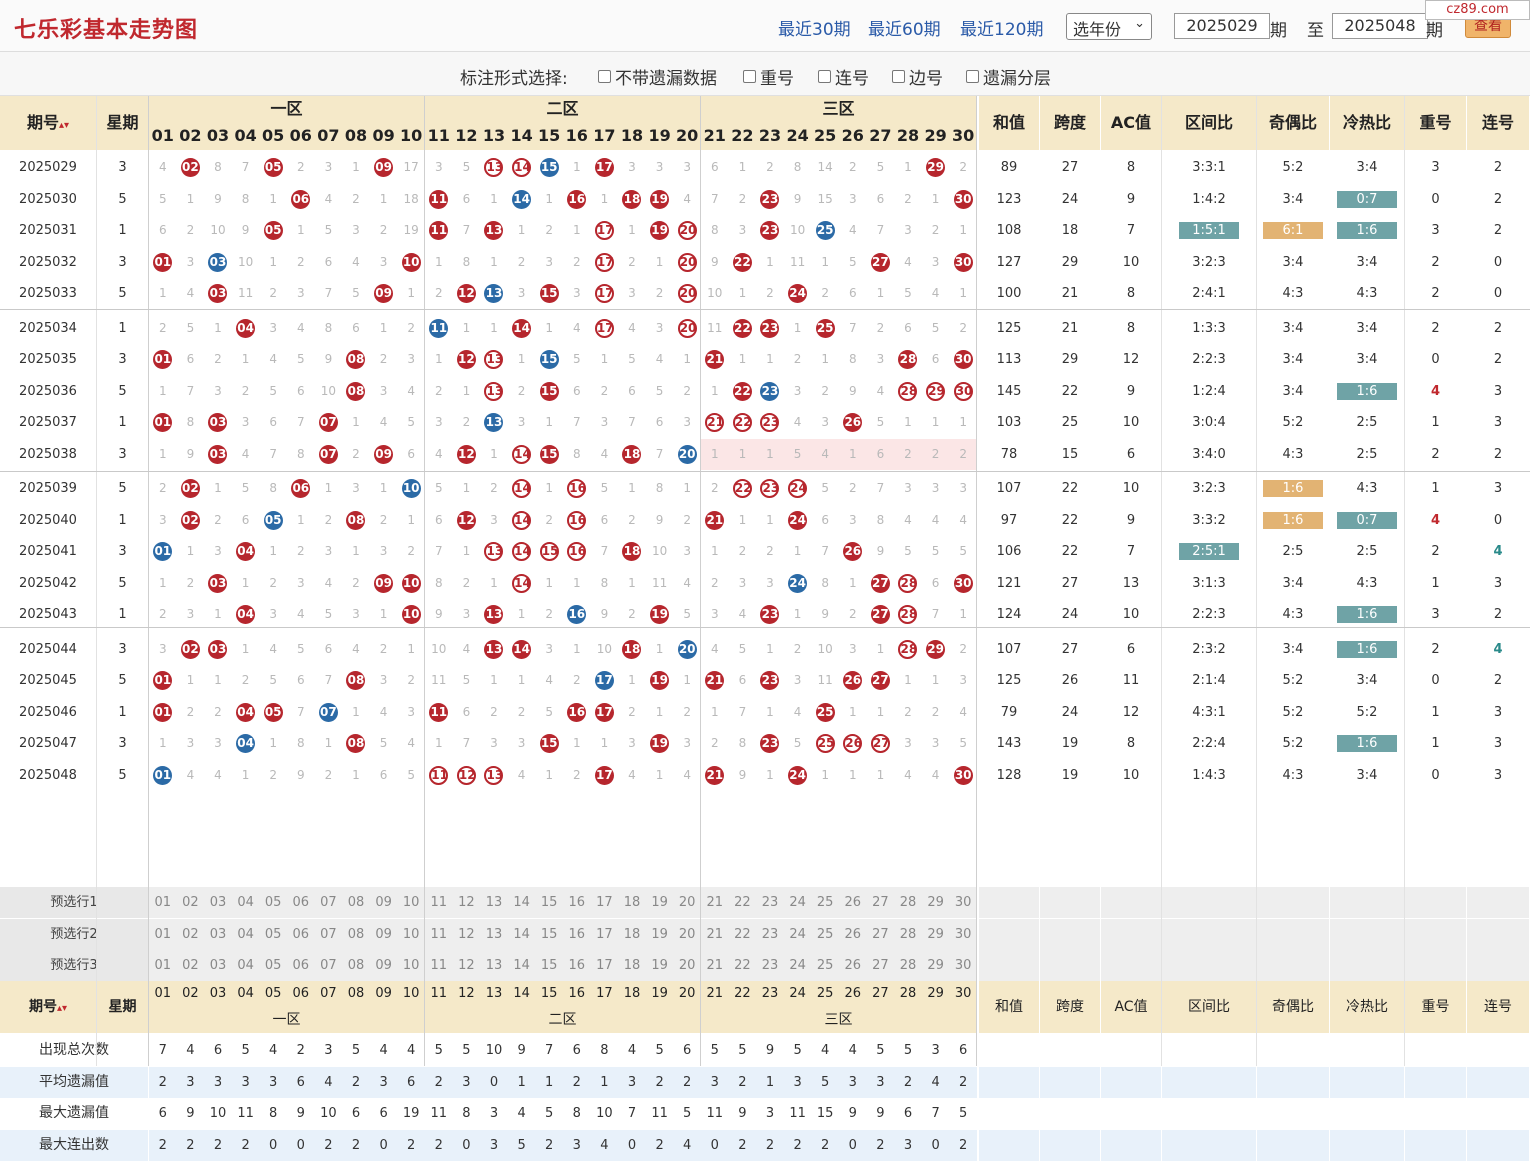  Describe the element at coordinates (657, 76) in the screenshot. I see `option-no-missing: 不带遗漏数据` at that location.